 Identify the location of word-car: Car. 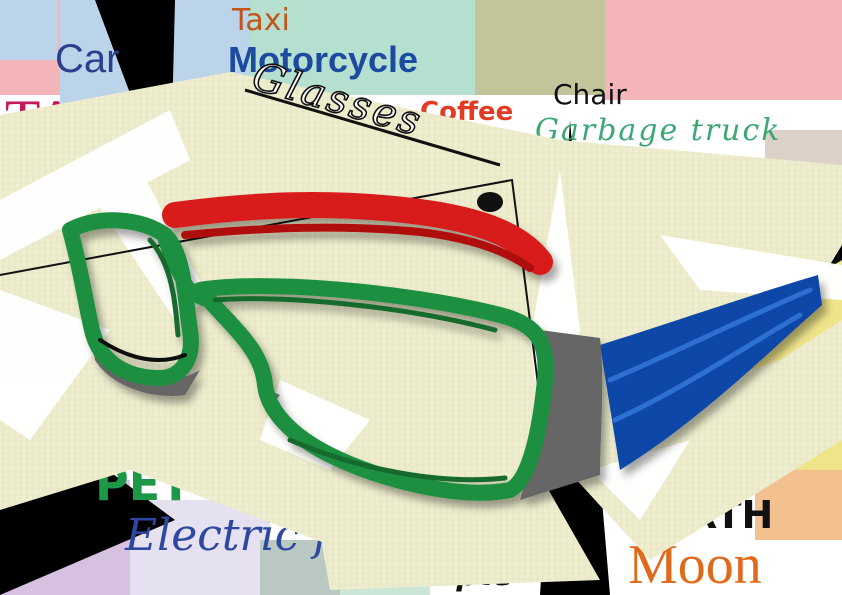
(87, 59).